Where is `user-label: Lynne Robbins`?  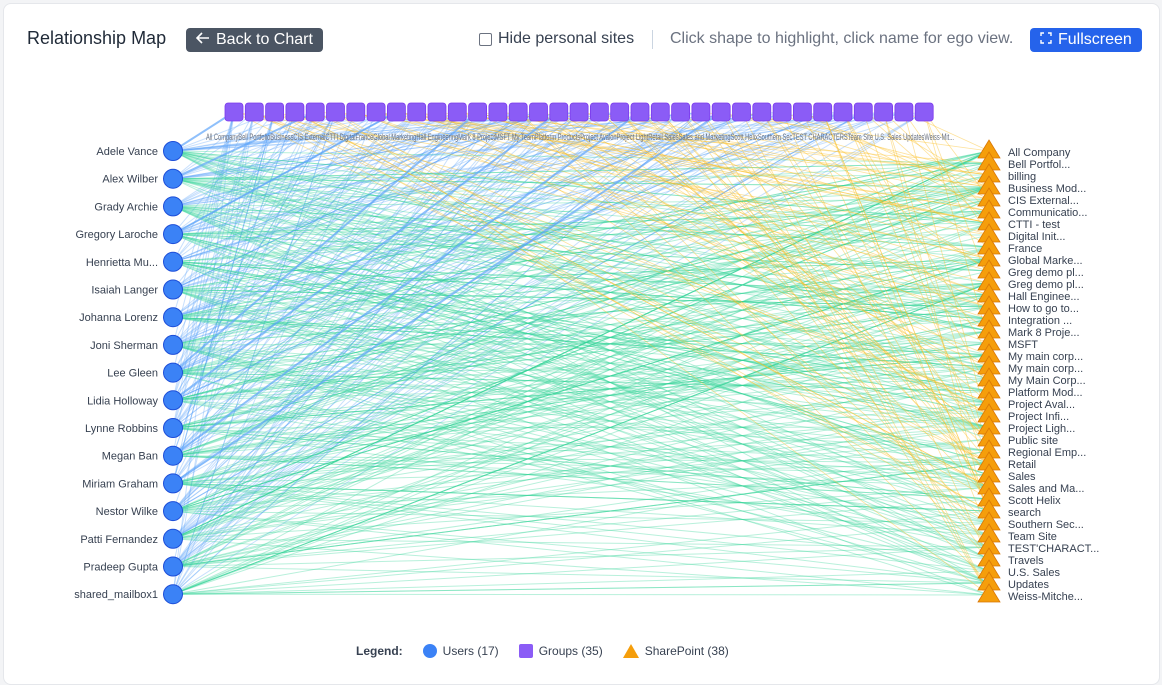
user-label: Lynne Robbins is located at coordinates (121, 429).